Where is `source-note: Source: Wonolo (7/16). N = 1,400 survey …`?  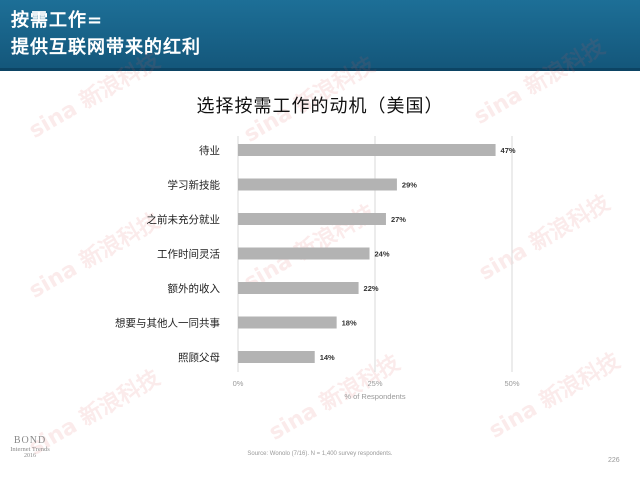
source-note: Source: Wonolo (7/16). N = 1,400 survey … is located at coordinates (320, 454).